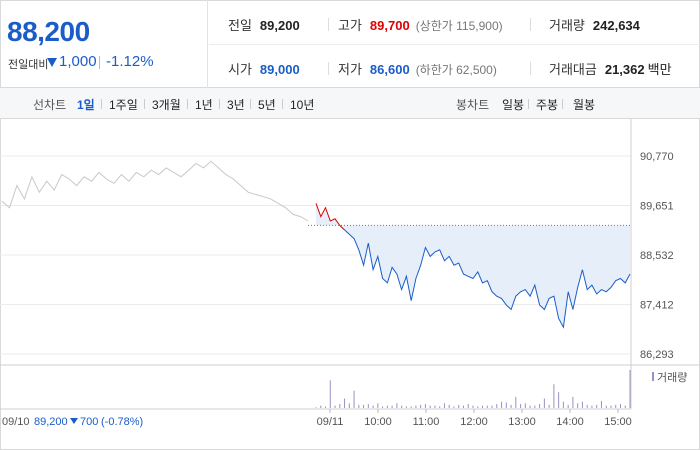 Image resolution: width=700 pixels, height=450 pixels. What do you see at coordinates (122, 422) in the screenshot?
I see `prev-day-percent: (-0.78%)` at bounding box center [122, 422].